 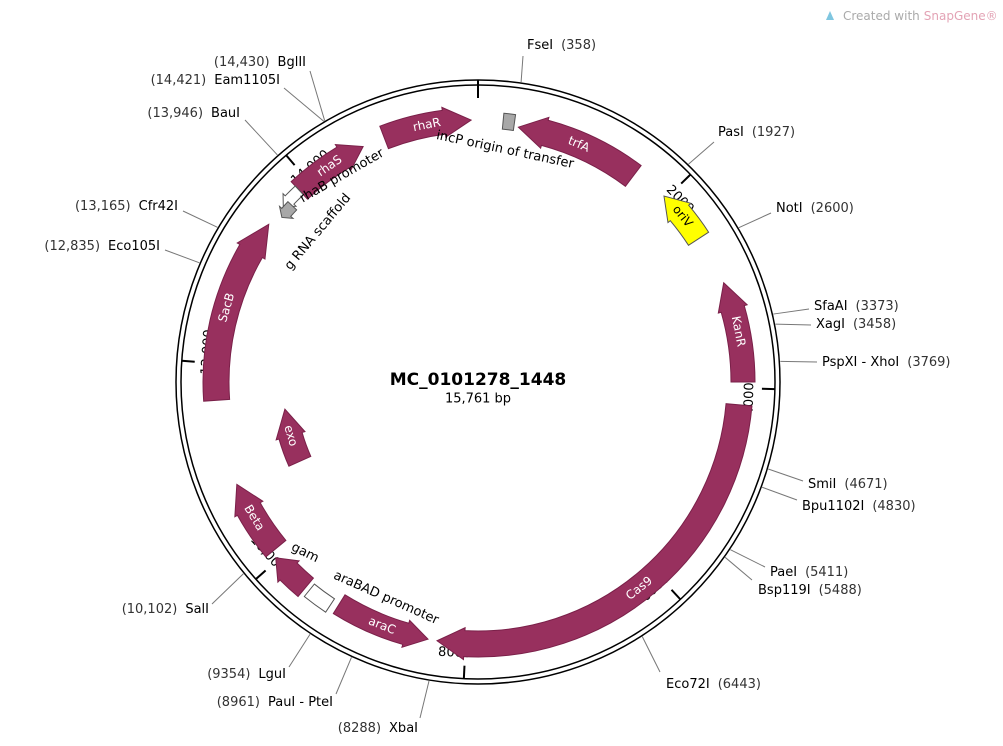 What do you see at coordinates (893, 506) in the screenshot?
I see `site-position: (4830)` at bounding box center [893, 506].